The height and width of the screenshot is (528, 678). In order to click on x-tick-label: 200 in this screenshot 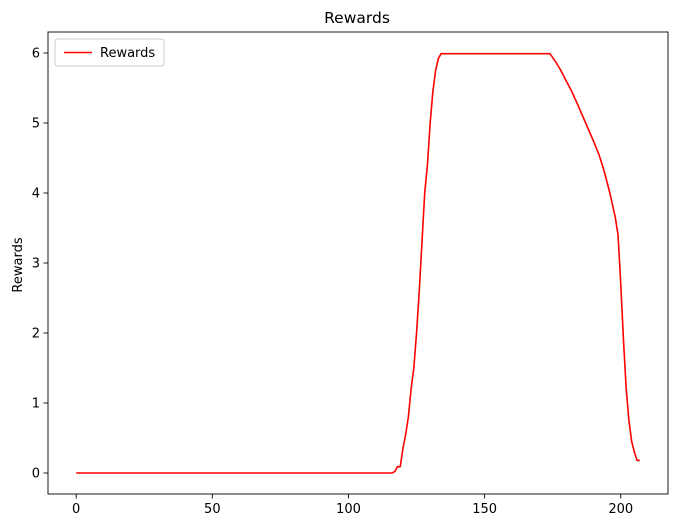, I will do `click(620, 509)`.